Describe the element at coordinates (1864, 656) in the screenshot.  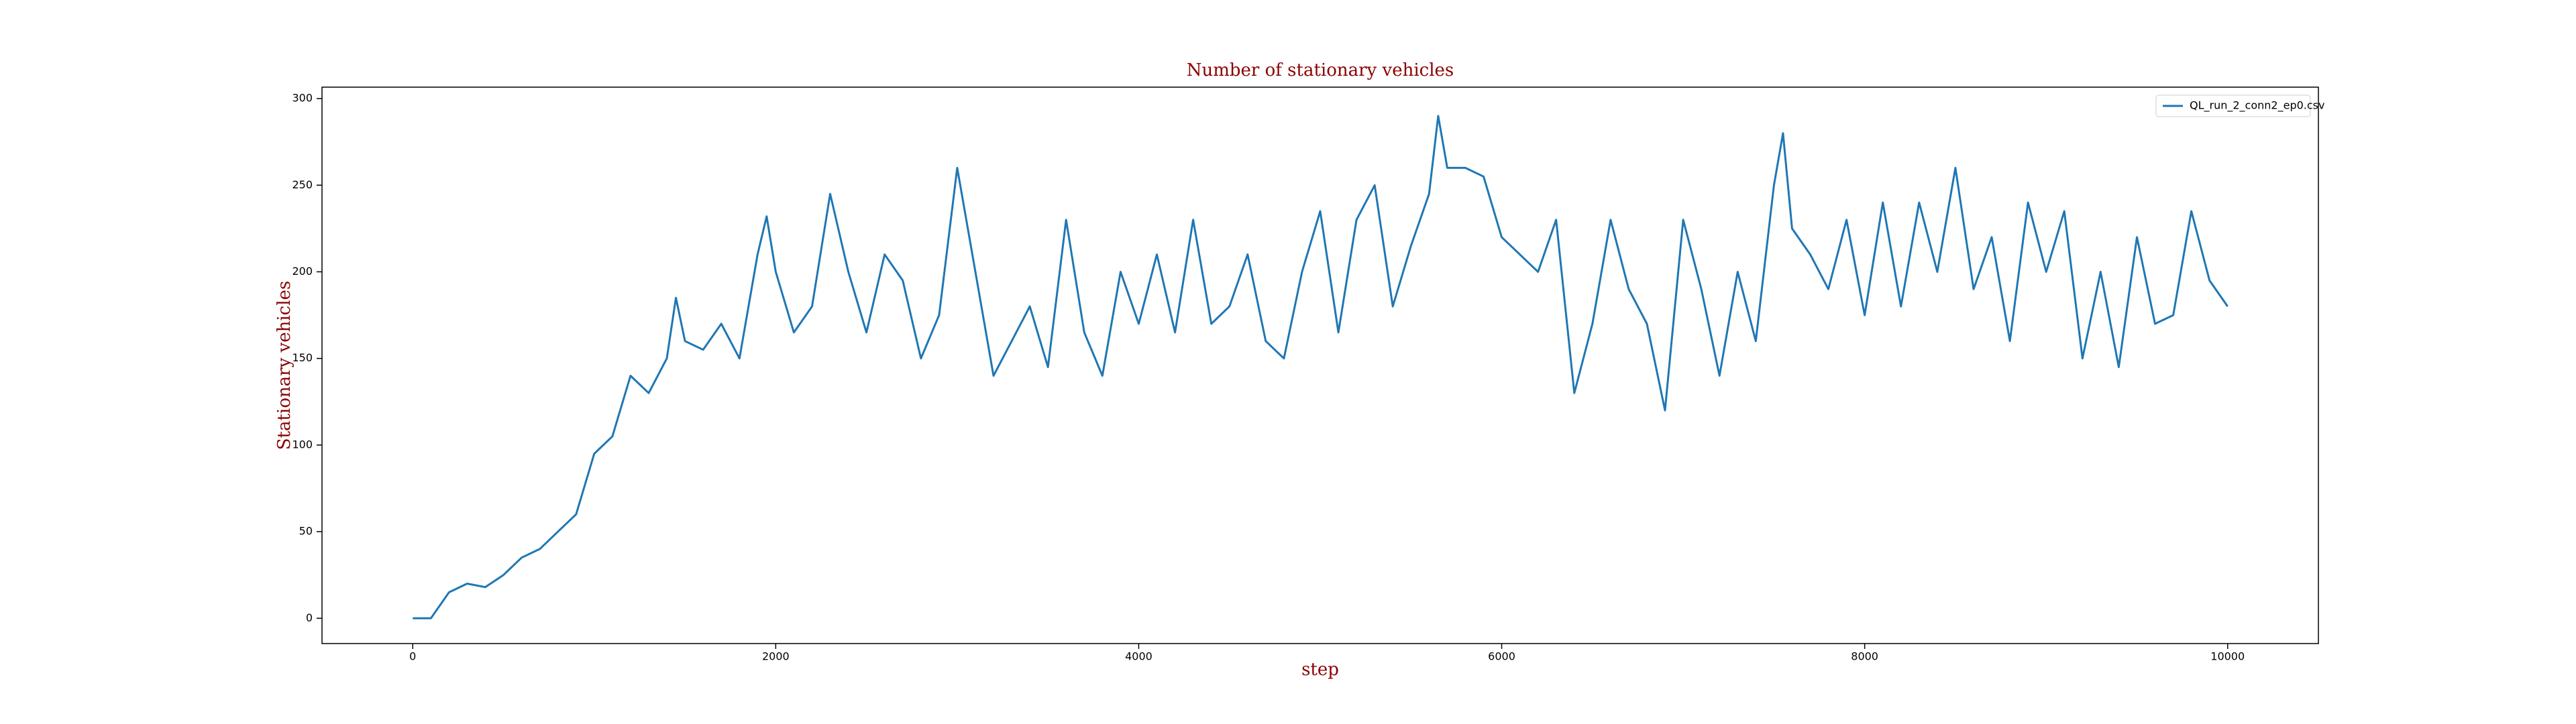
I see `x-tick-label: 8000` at that location.